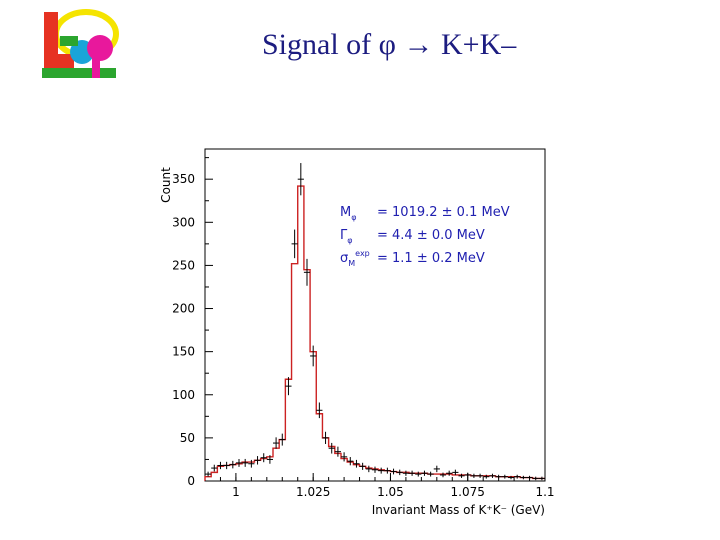 This screenshot has width=720, height=540. Describe the element at coordinates (458, 510) in the screenshot. I see `x-axis-title: Invariant Mass of K⁺K⁻ (GeV)` at that location.